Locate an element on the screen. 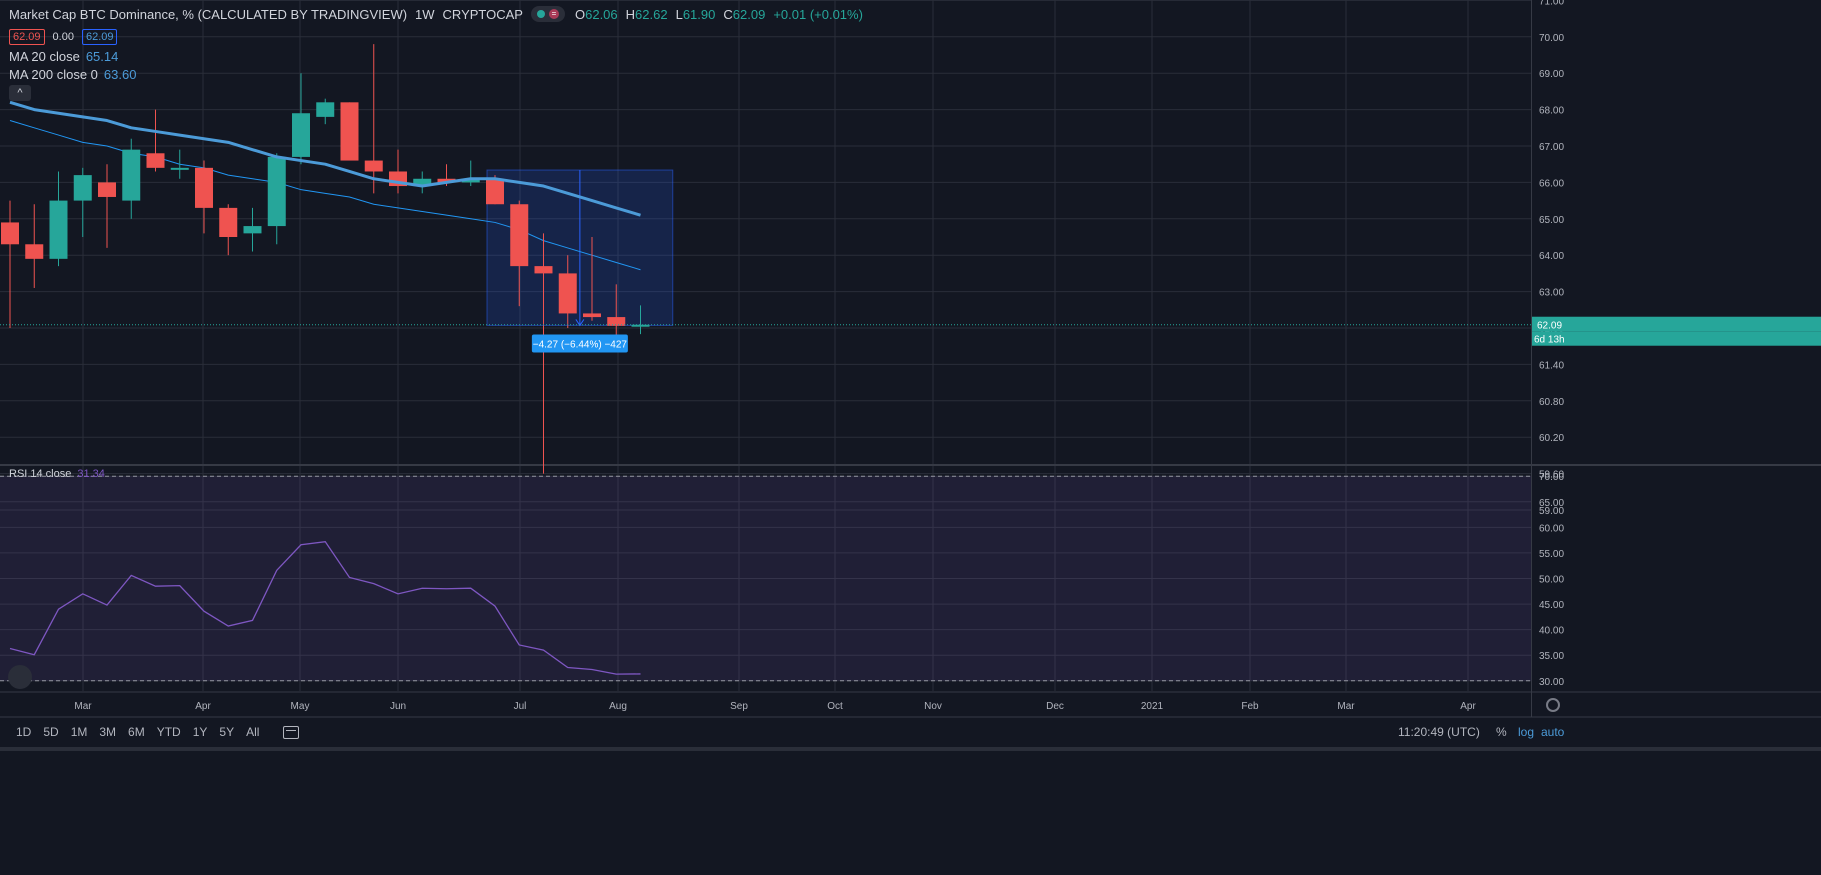 This screenshot has height=875, width=1821. collapse-legend-button: ^ is located at coordinates (20, 93).